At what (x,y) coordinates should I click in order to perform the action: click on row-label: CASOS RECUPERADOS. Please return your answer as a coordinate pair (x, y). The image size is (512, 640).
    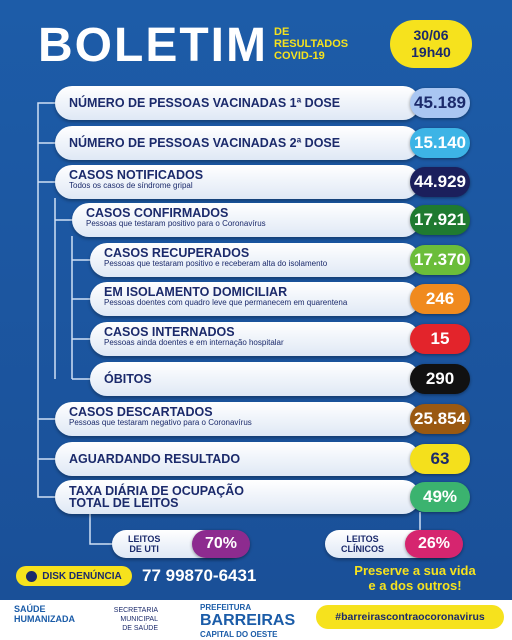
    Looking at the image, I should click on (177, 253).